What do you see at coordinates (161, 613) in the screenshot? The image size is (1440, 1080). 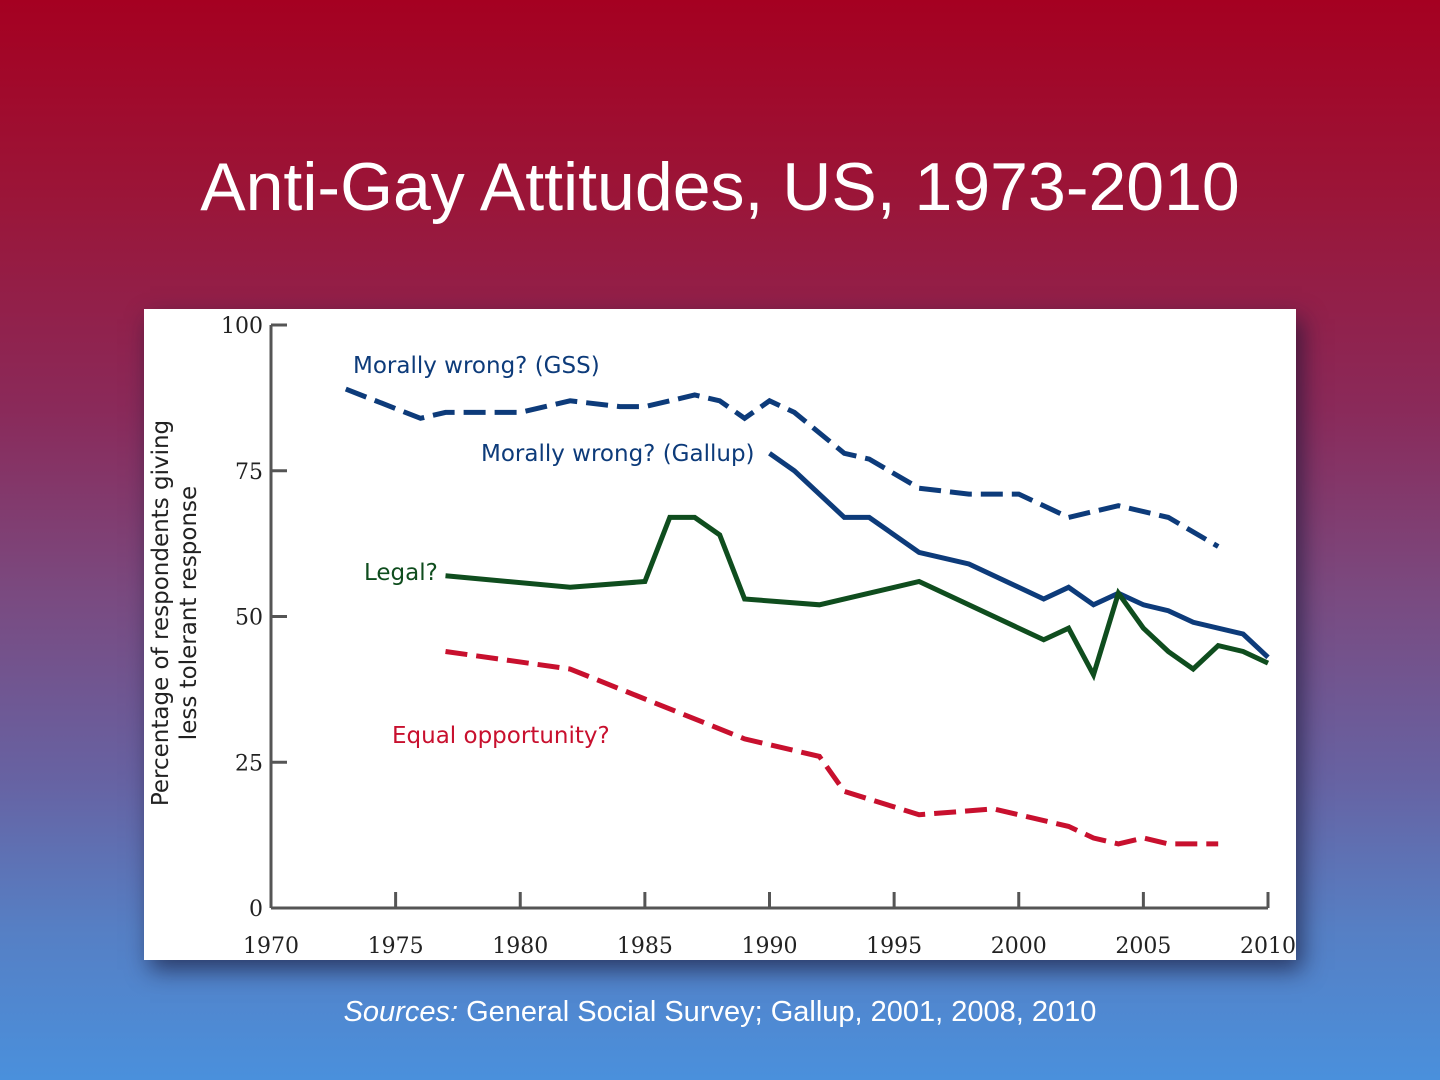 I see `y-axis-label-line-1: Percentage of respondents giving` at bounding box center [161, 613].